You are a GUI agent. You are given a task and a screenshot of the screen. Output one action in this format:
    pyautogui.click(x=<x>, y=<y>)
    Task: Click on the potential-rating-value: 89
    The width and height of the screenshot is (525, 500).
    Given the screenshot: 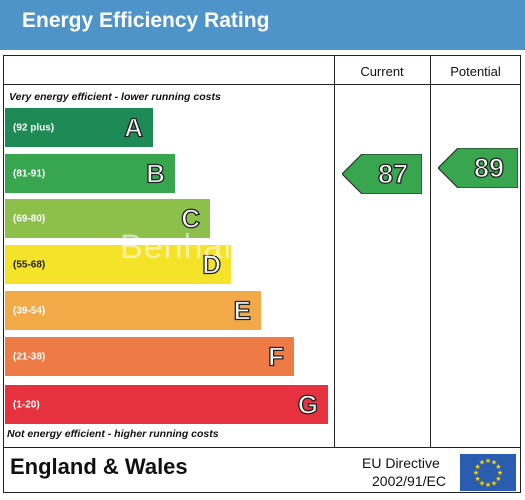 What is the action you would take?
    pyautogui.click(x=489, y=167)
    